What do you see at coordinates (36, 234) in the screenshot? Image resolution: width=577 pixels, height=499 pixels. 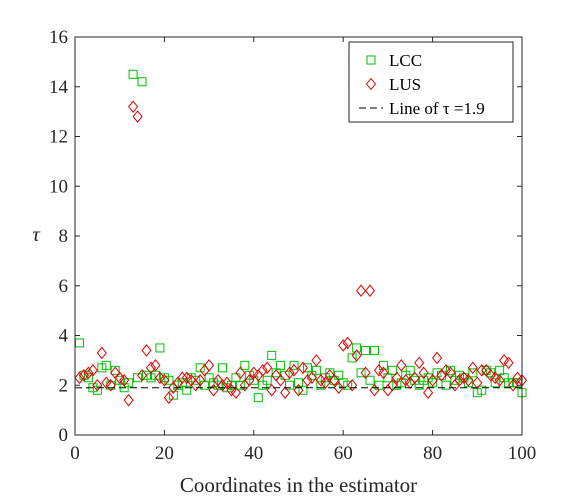 I see `y-axis-label: τ` at bounding box center [36, 234].